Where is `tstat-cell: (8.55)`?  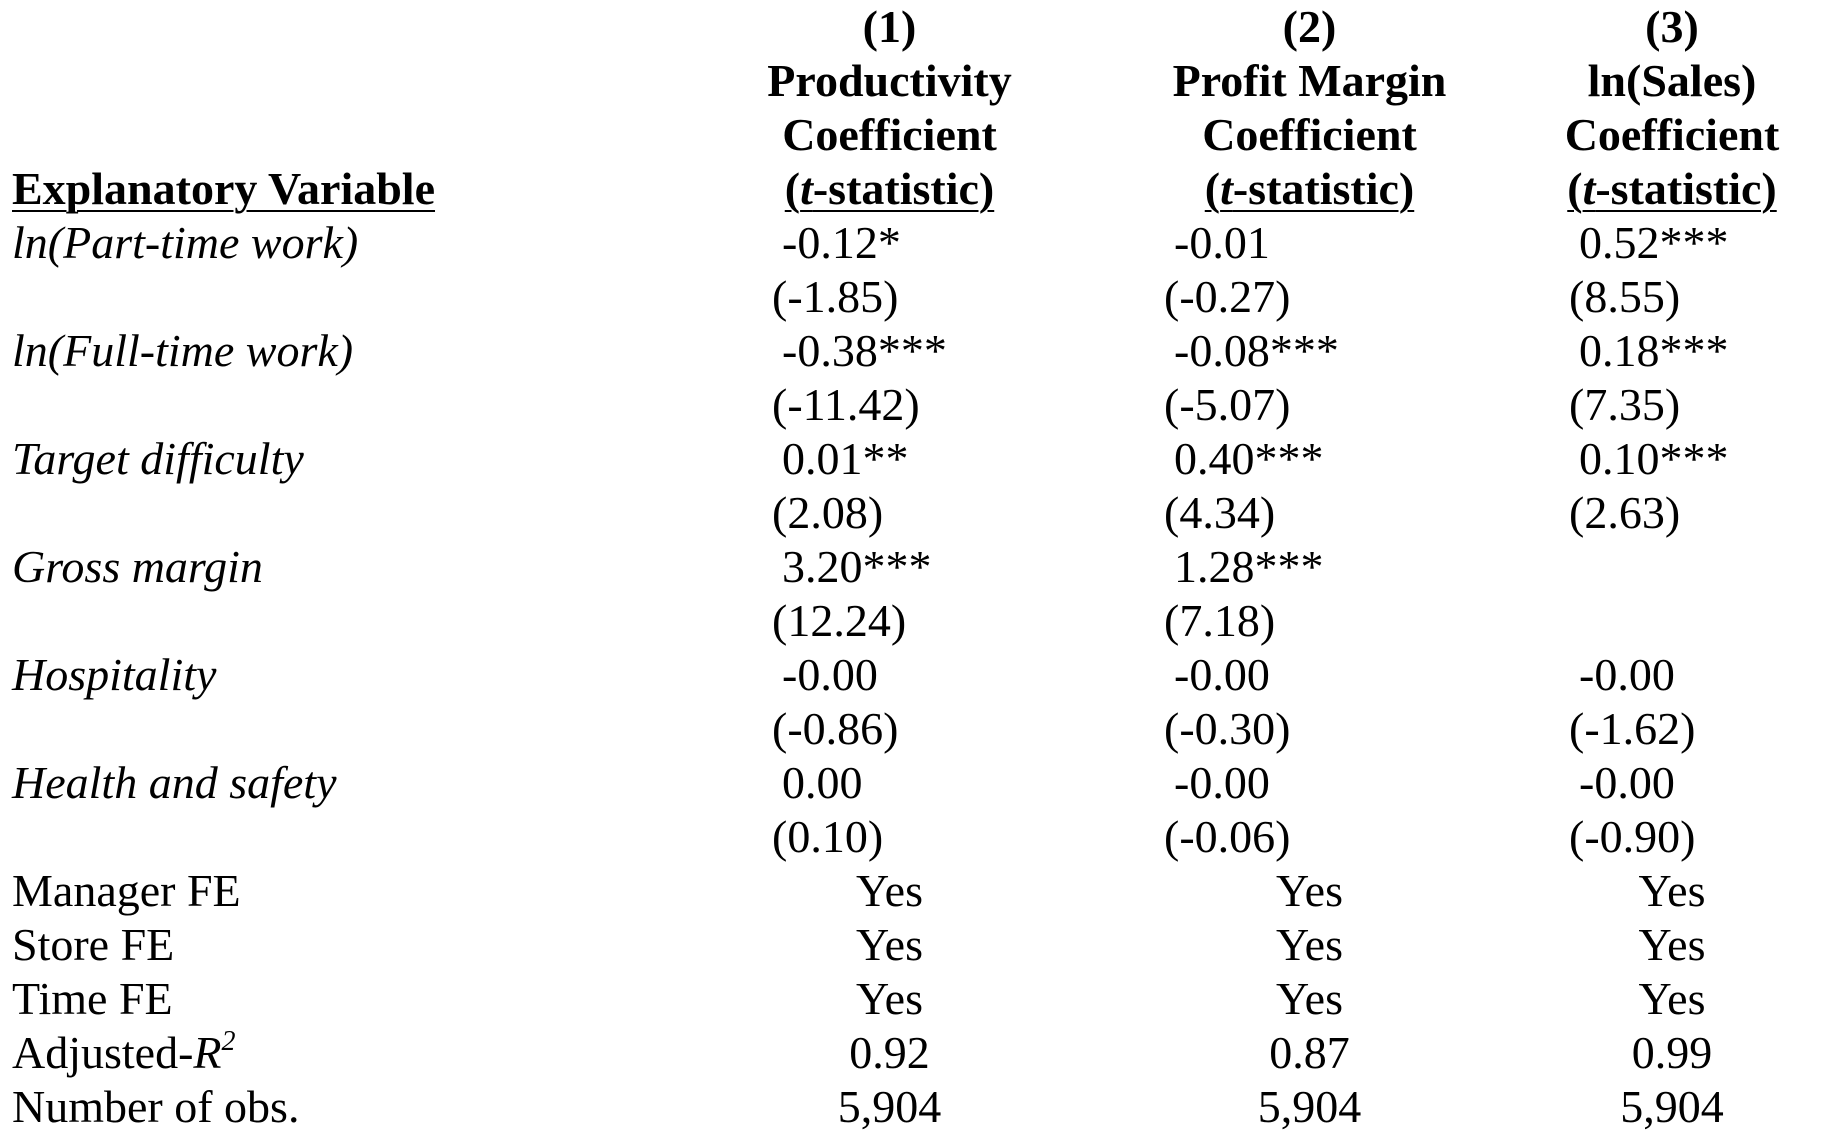
tstat-cell: (8.55) is located at coordinates (1625, 296).